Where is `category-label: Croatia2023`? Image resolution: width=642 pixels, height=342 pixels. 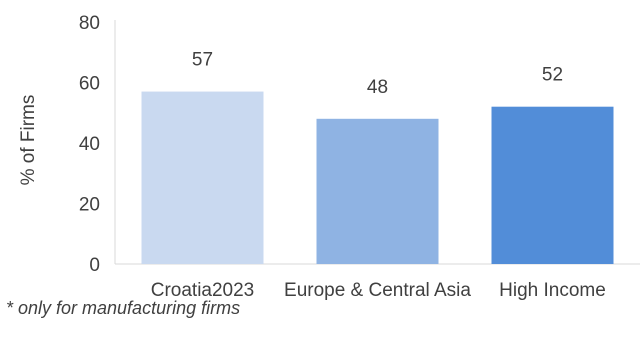 category-label: Croatia2023 is located at coordinates (203, 290).